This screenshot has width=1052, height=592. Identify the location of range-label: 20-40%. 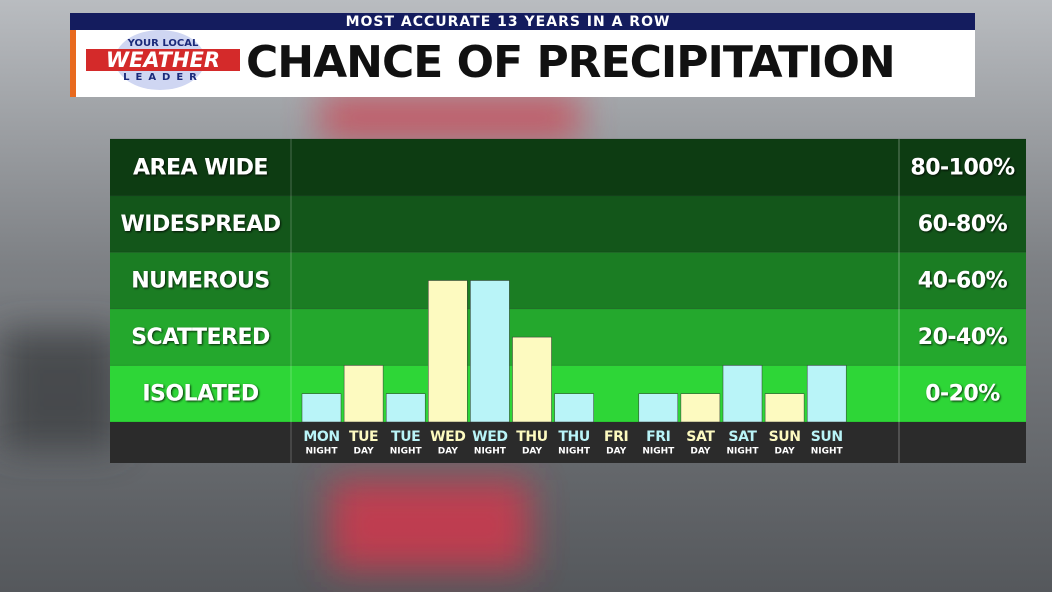
(963, 337).